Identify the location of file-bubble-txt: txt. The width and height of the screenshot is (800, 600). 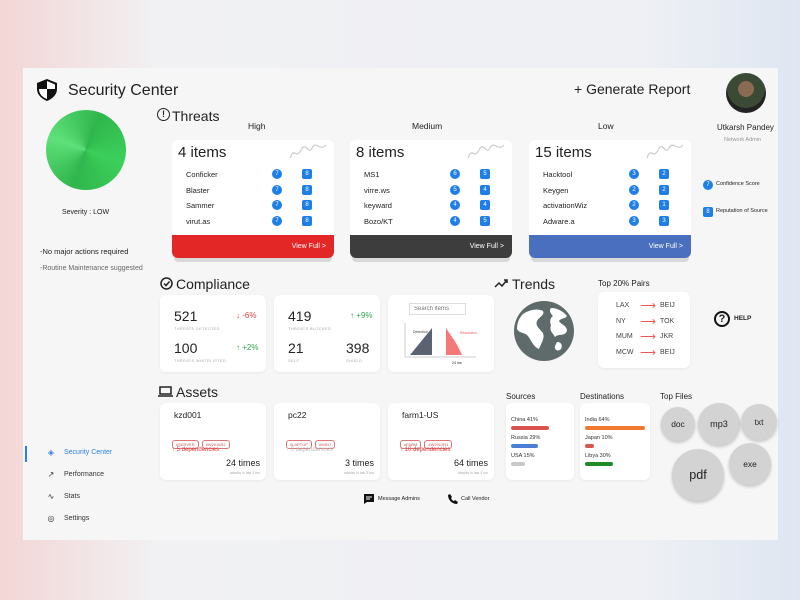
(759, 422).